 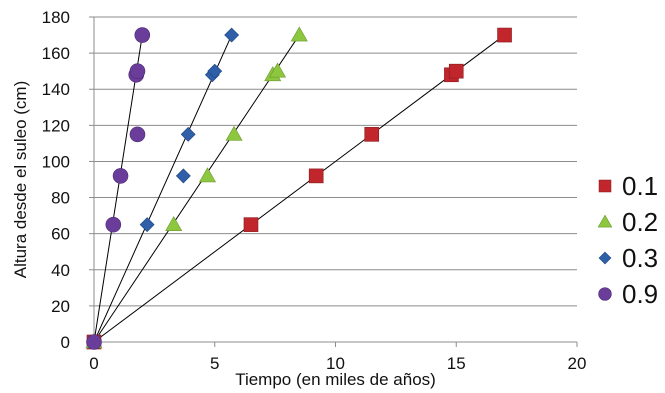 What do you see at coordinates (174, 223) in the screenshot?
I see `data-point-0.2-1` at bounding box center [174, 223].